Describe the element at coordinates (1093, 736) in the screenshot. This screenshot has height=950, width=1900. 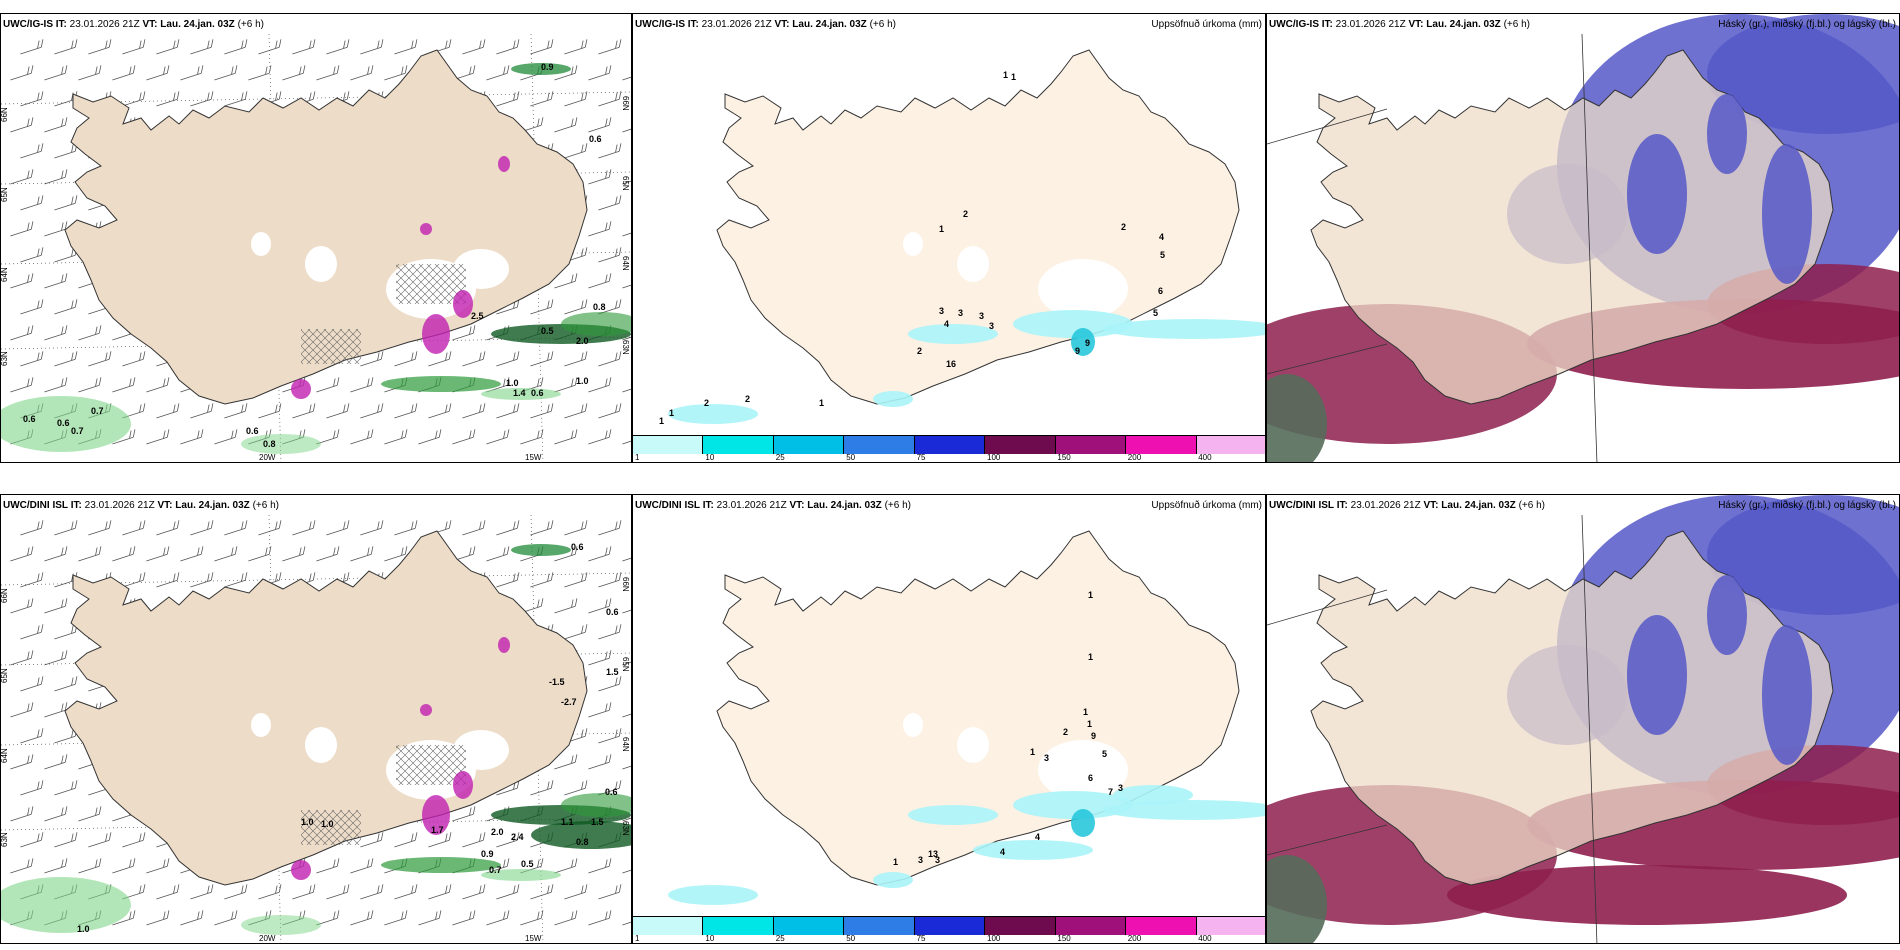
I see `precip-value-label: 9` at that location.